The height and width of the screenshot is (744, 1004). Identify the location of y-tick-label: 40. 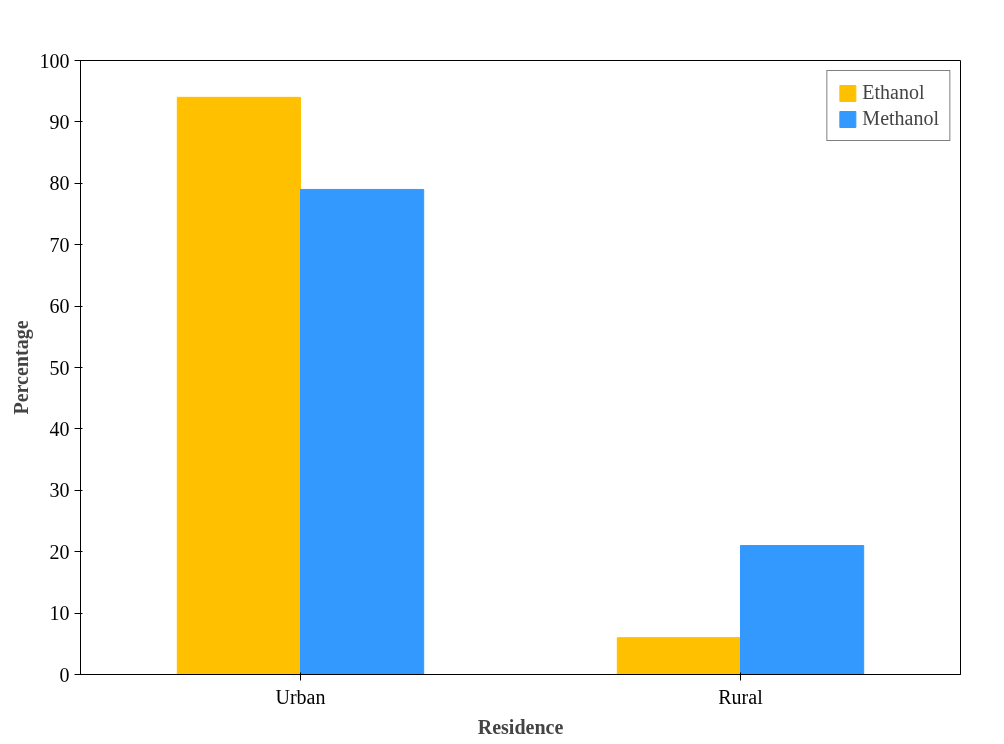
(59, 428).